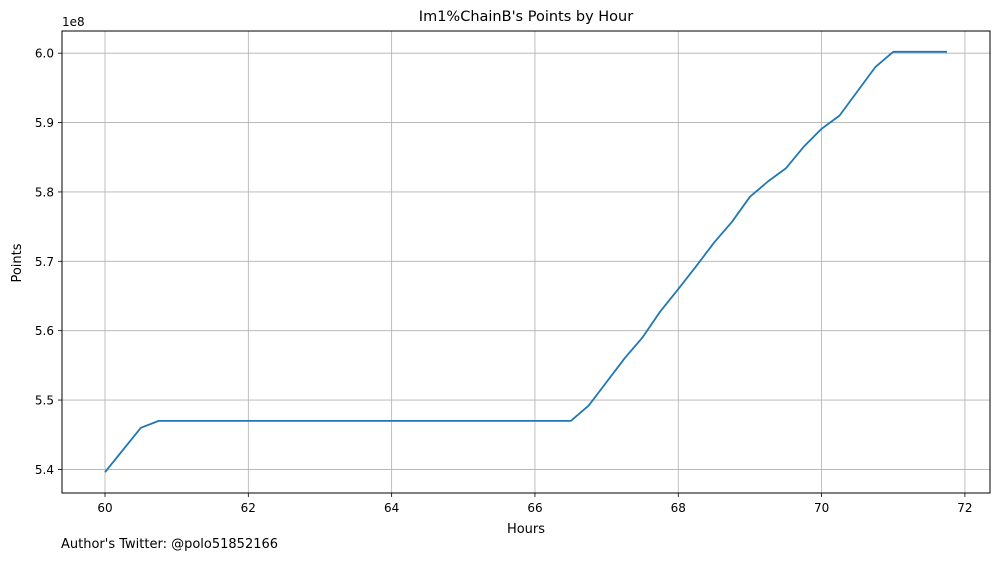 The width and height of the screenshot is (1001, 562). Describe the element at coordinates (44, 470) in the screenshot. I see `y-tick-label: 5.4` at that location.